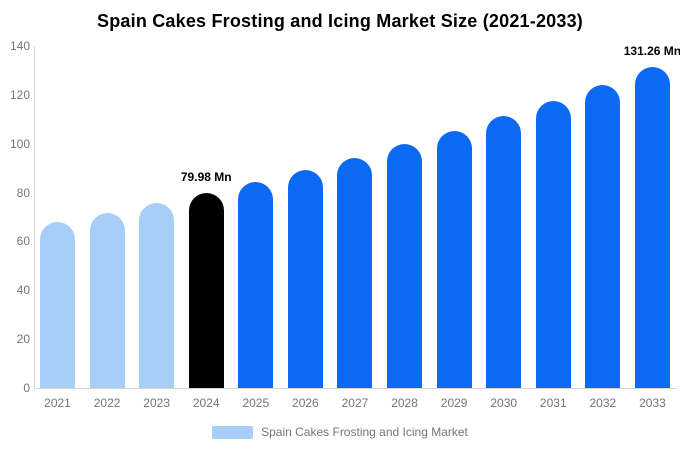  Describe the element at coordinates (651, 51) in the screenshot. I see `value-label-2033: 131.26 Mn` at that location.